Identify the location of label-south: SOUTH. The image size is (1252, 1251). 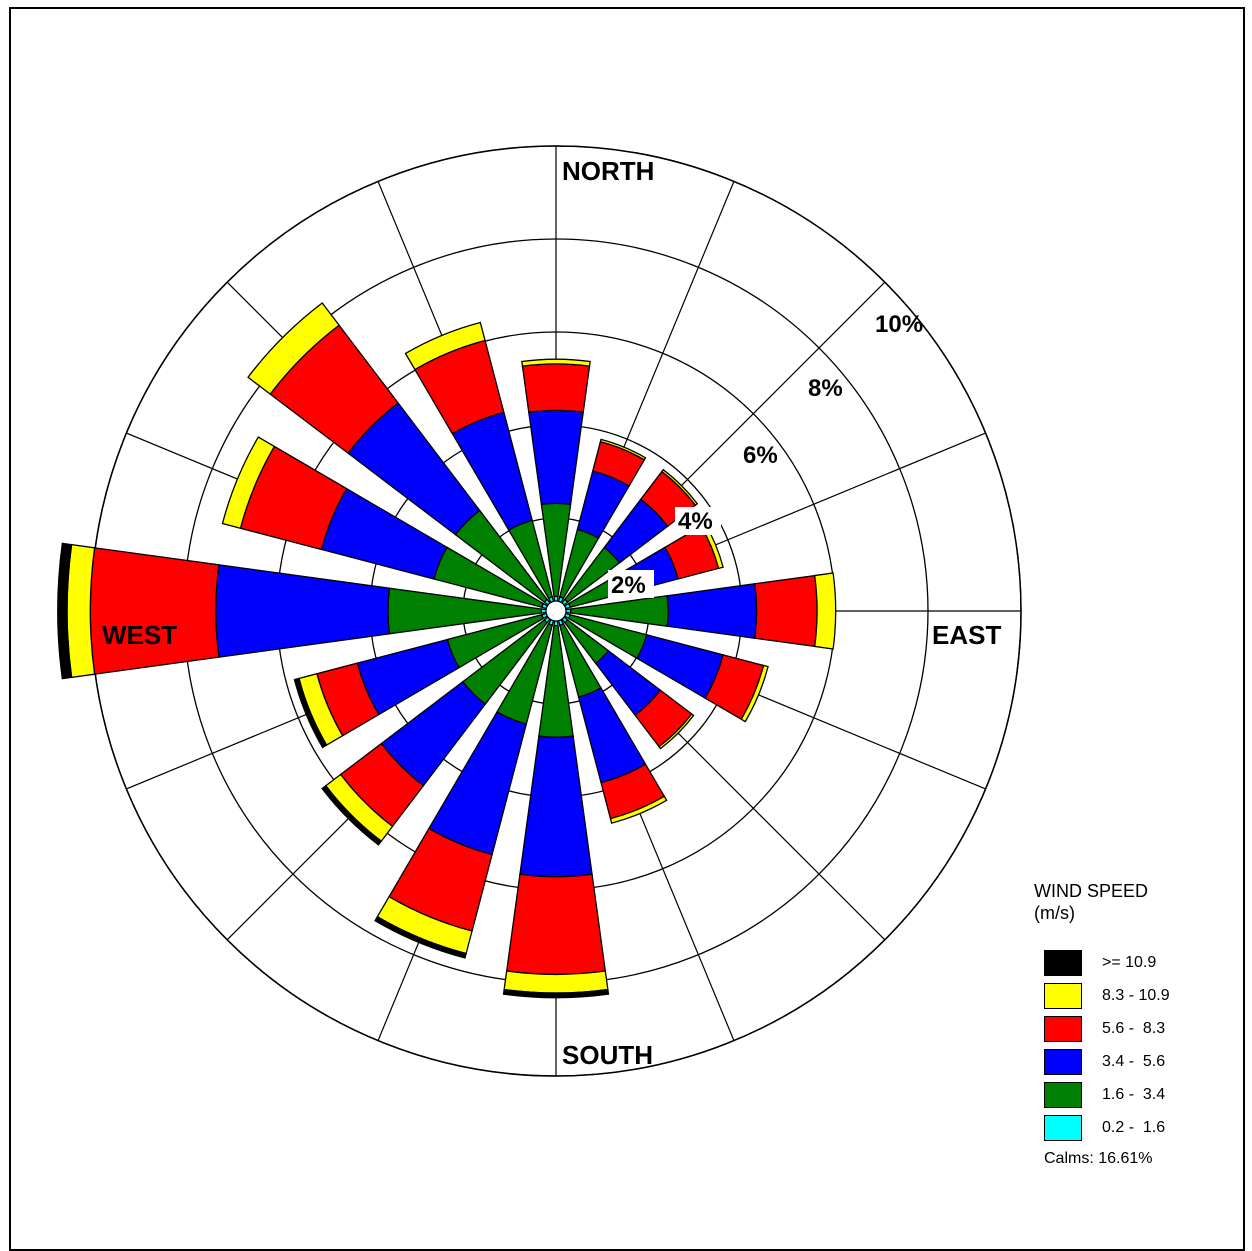
(607, 1055).